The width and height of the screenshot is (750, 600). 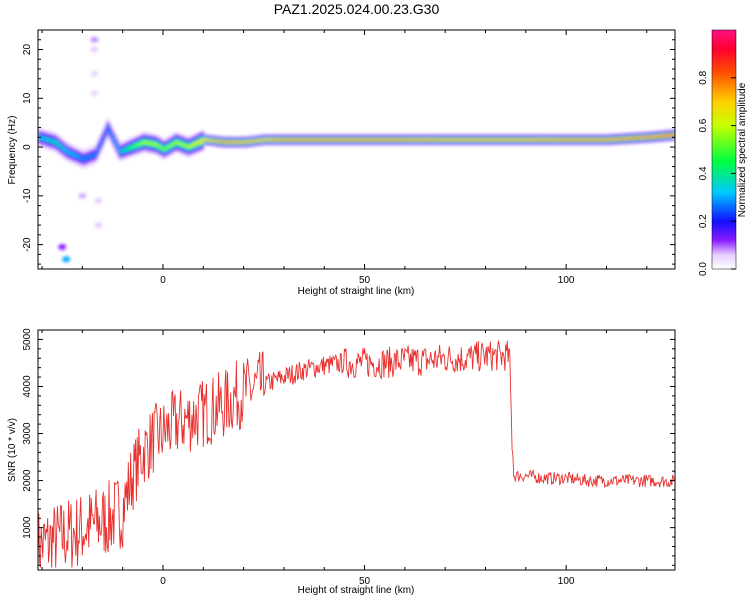 I want to click on spectrogram-x-label: Height of straight line (km), so click(x=356, y=291).